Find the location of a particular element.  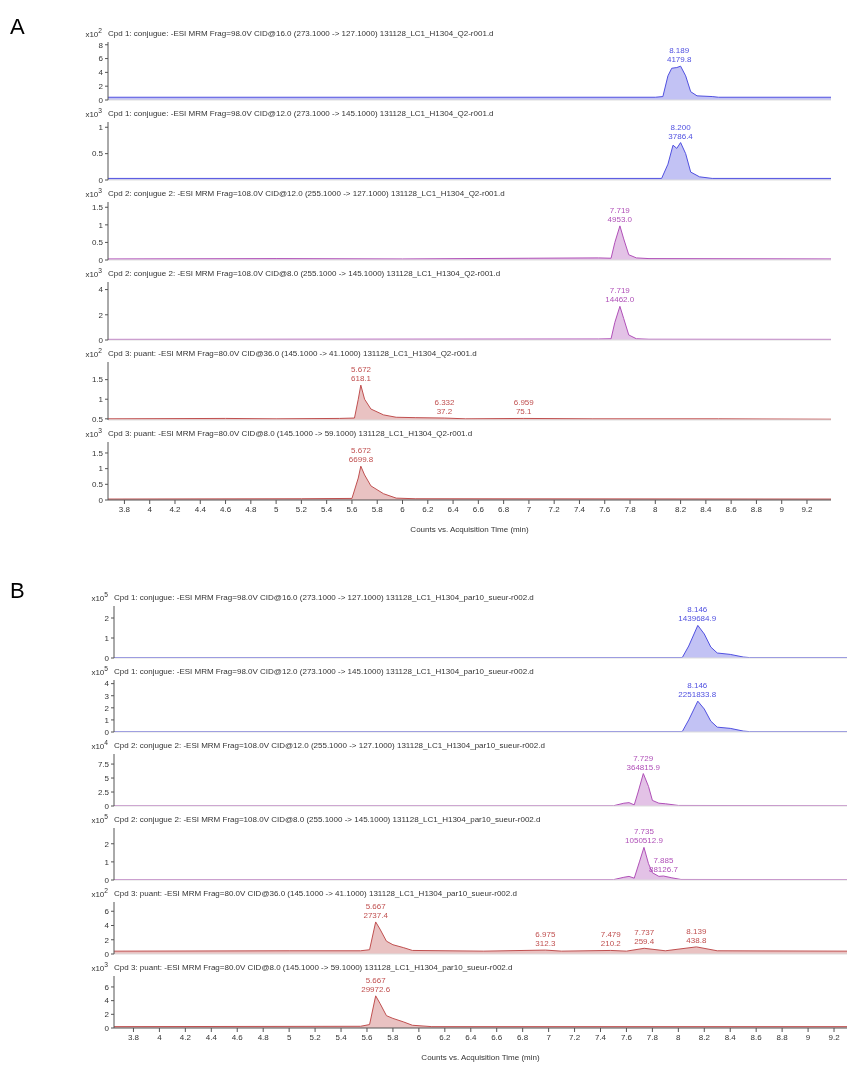

chart-title: Cpd 2: conjugue 2: -ESI MRM Frag=108.0V CID@12.0 (255.1000 -> 127.1000) 131128_LC1_H1304_par10_sueur-r002.d is located at coordinates (329, 745).